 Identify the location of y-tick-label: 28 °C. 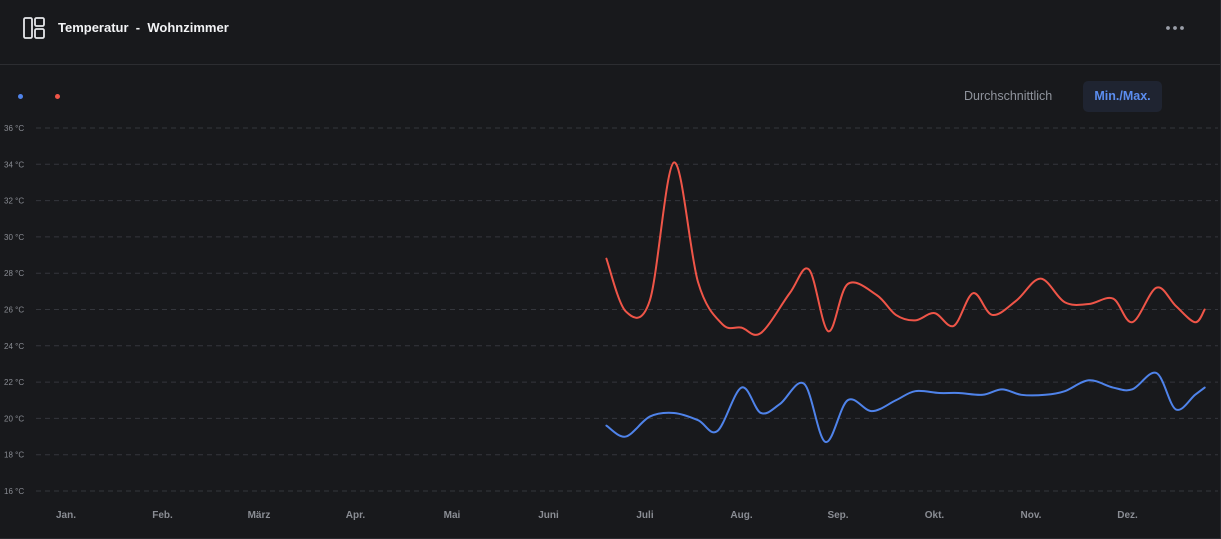
(14, 273).